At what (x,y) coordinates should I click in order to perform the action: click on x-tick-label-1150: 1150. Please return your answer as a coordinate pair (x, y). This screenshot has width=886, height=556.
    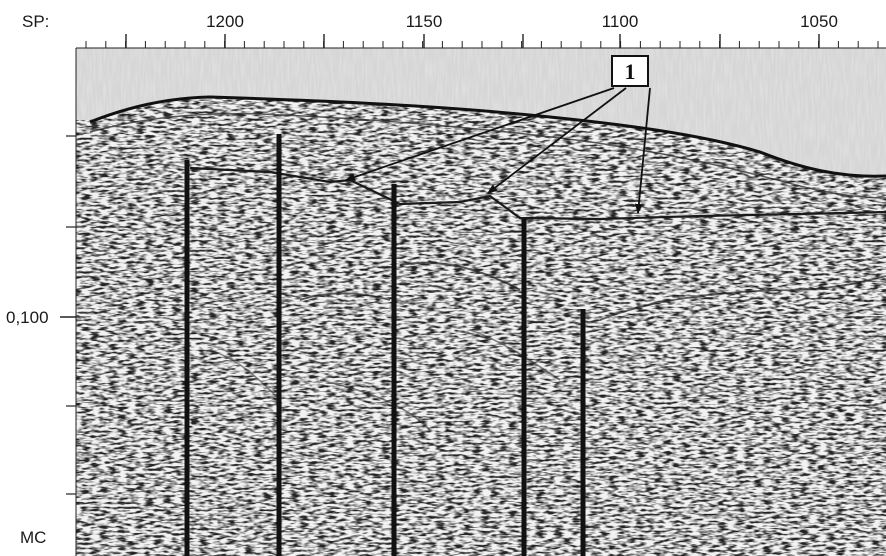
    Looking at the image, I should click on (424, 21).